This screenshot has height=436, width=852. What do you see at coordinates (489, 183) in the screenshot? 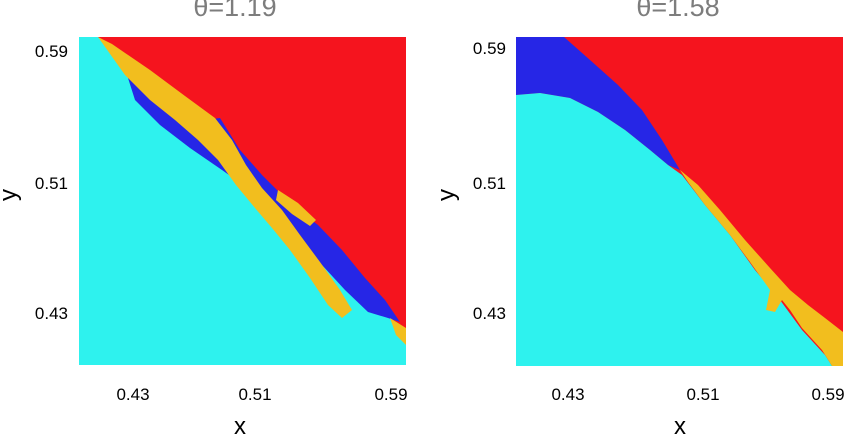
I see `right-ytick-label: 0.51` at bounding box center [489, 183].